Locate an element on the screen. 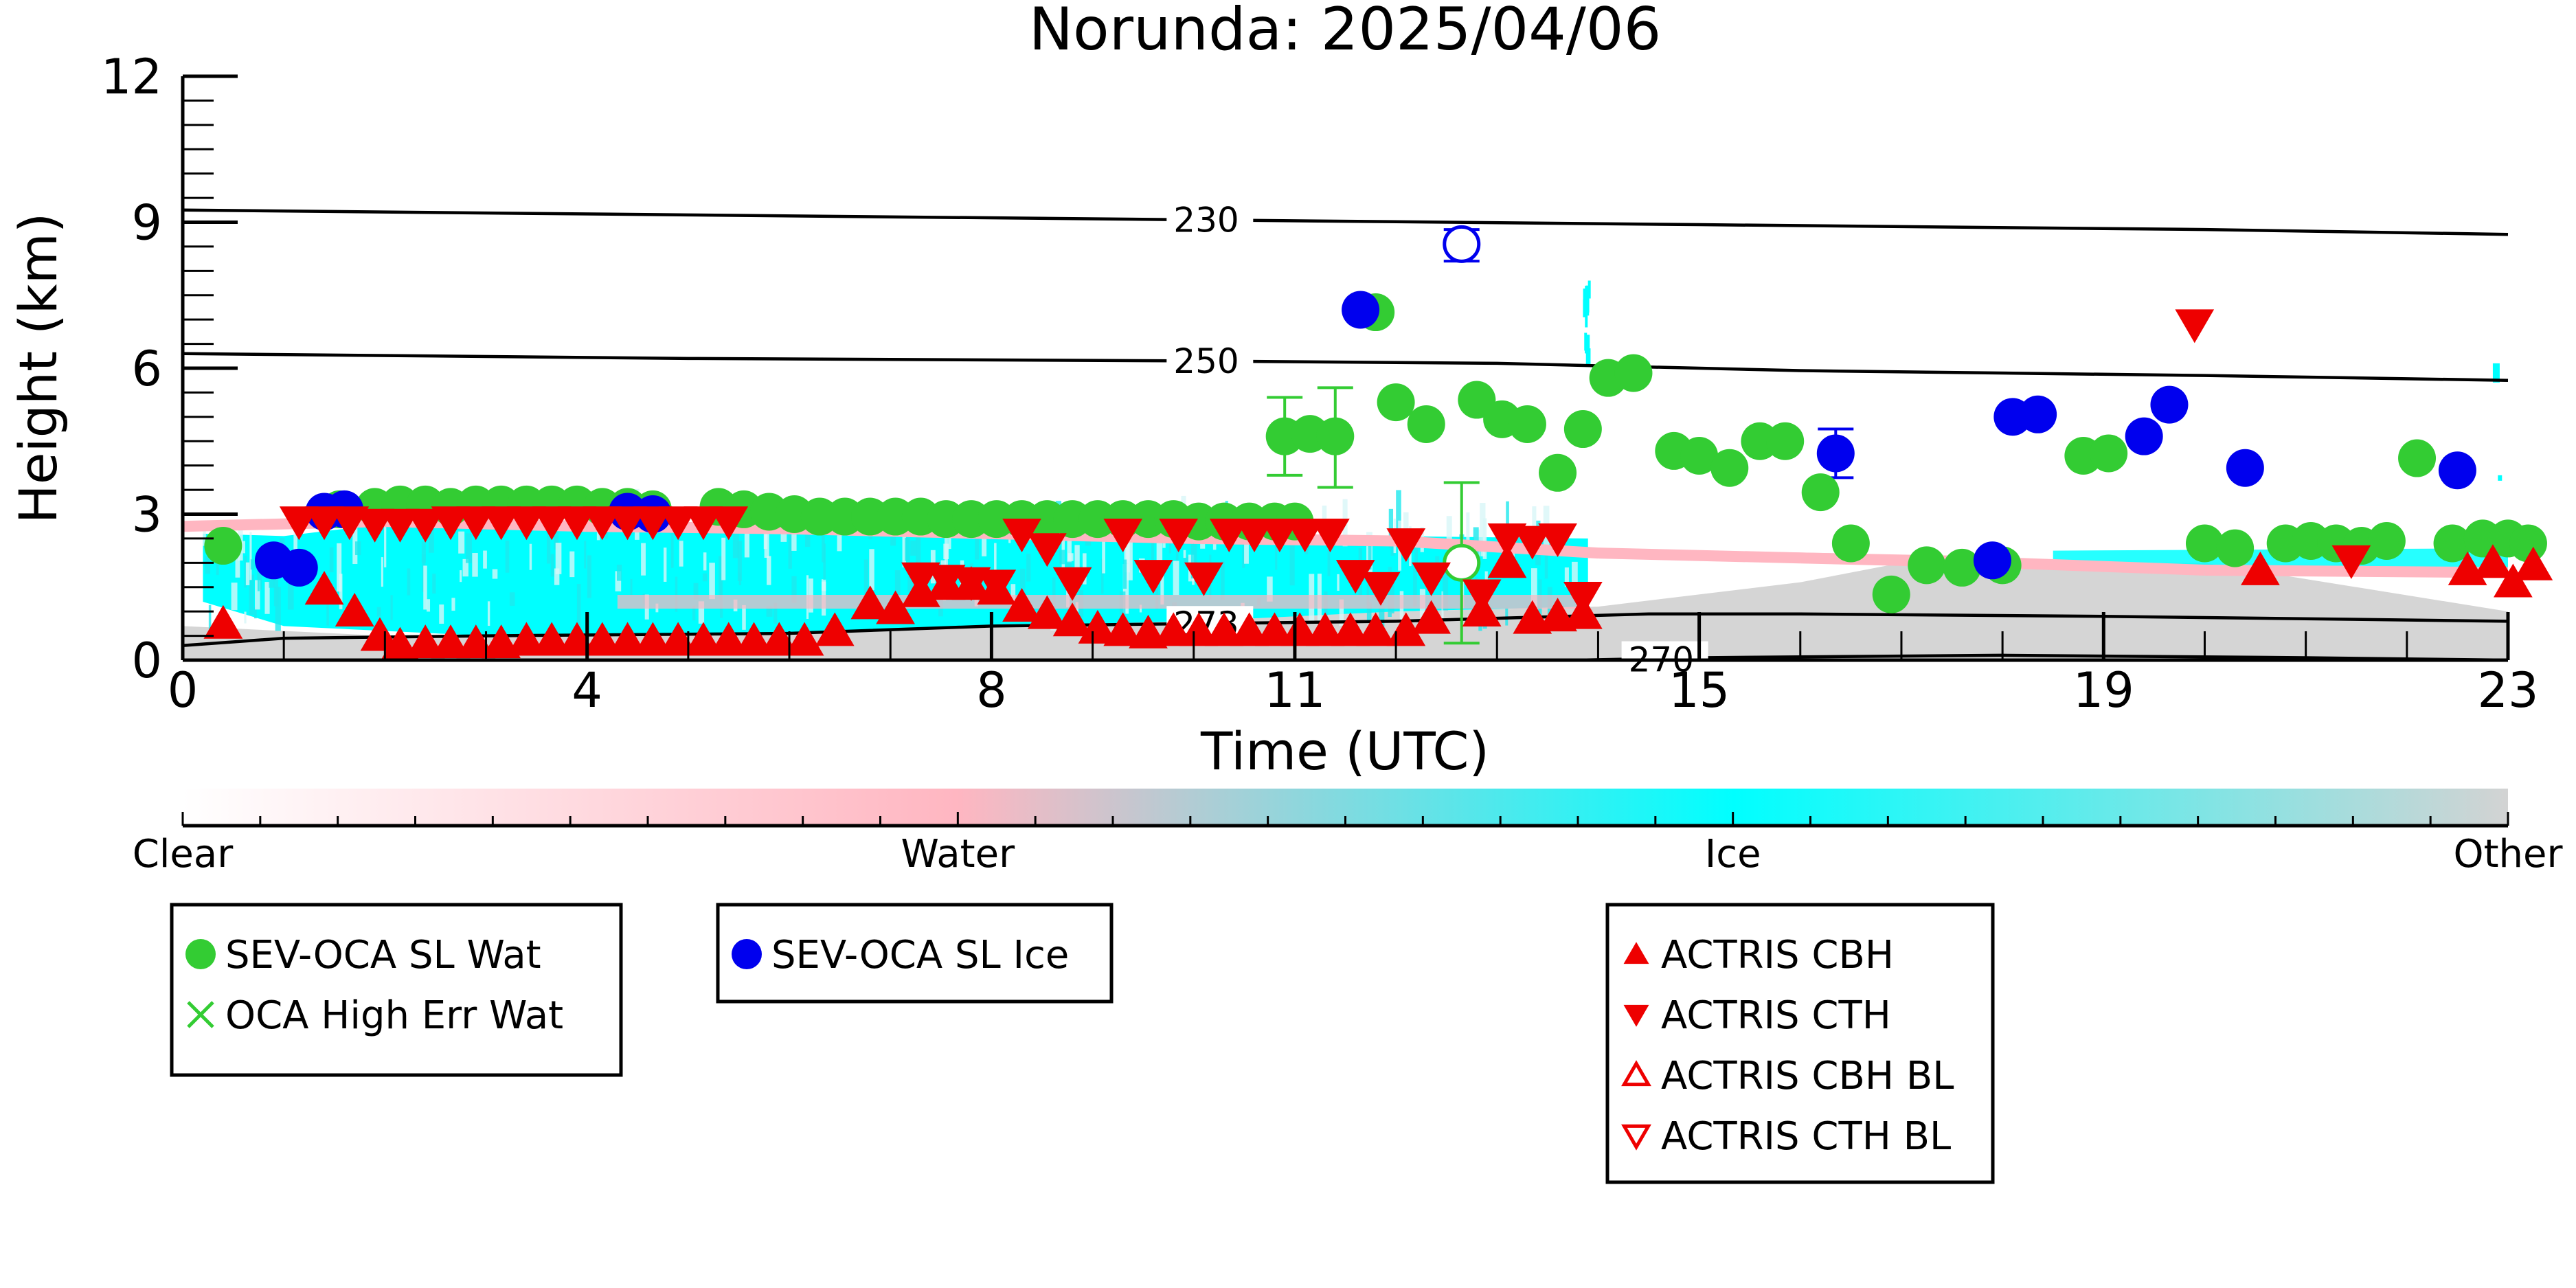 This screenshot has width=2576, height=1288. y-axis-label: Height (km) is located at coordinates (38, 368).